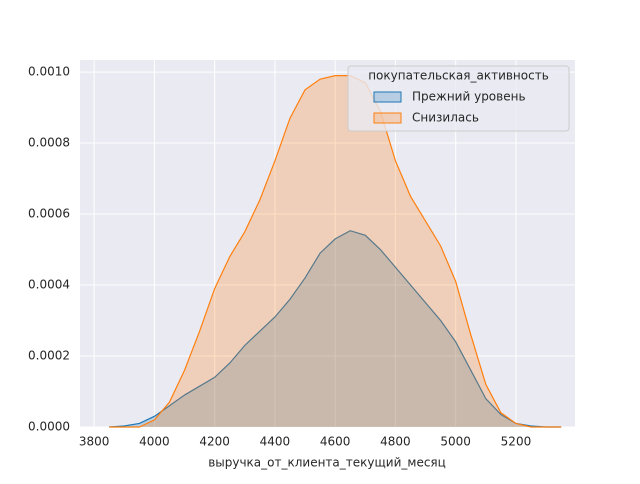  I want to click on x-tick-label: 5000, so click(455, 442).